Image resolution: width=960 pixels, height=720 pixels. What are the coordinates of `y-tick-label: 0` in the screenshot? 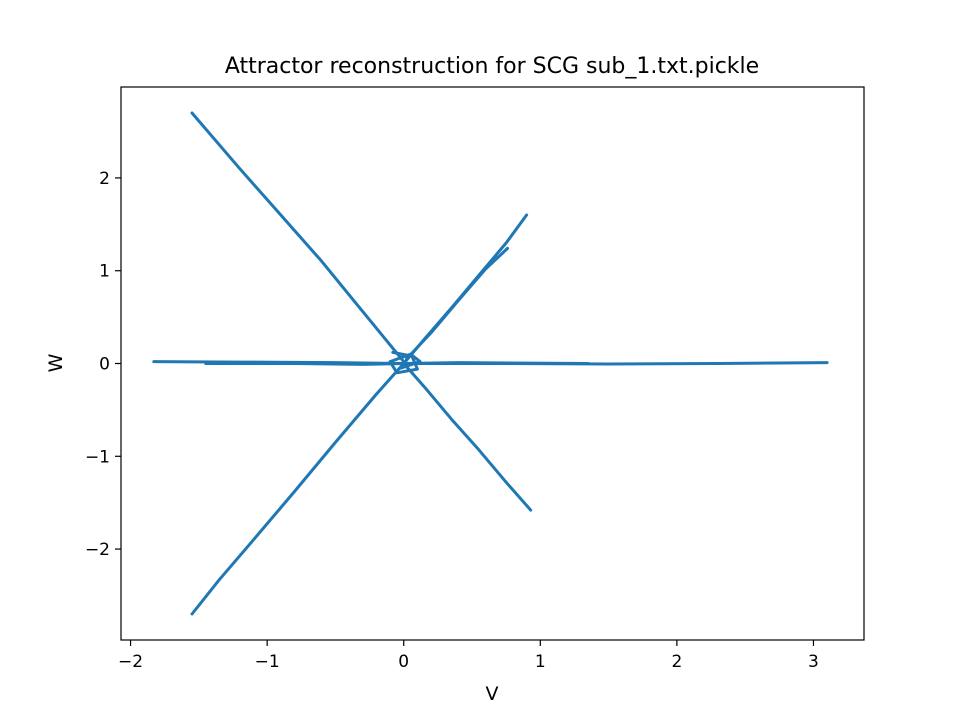 It's located at (104, 365).